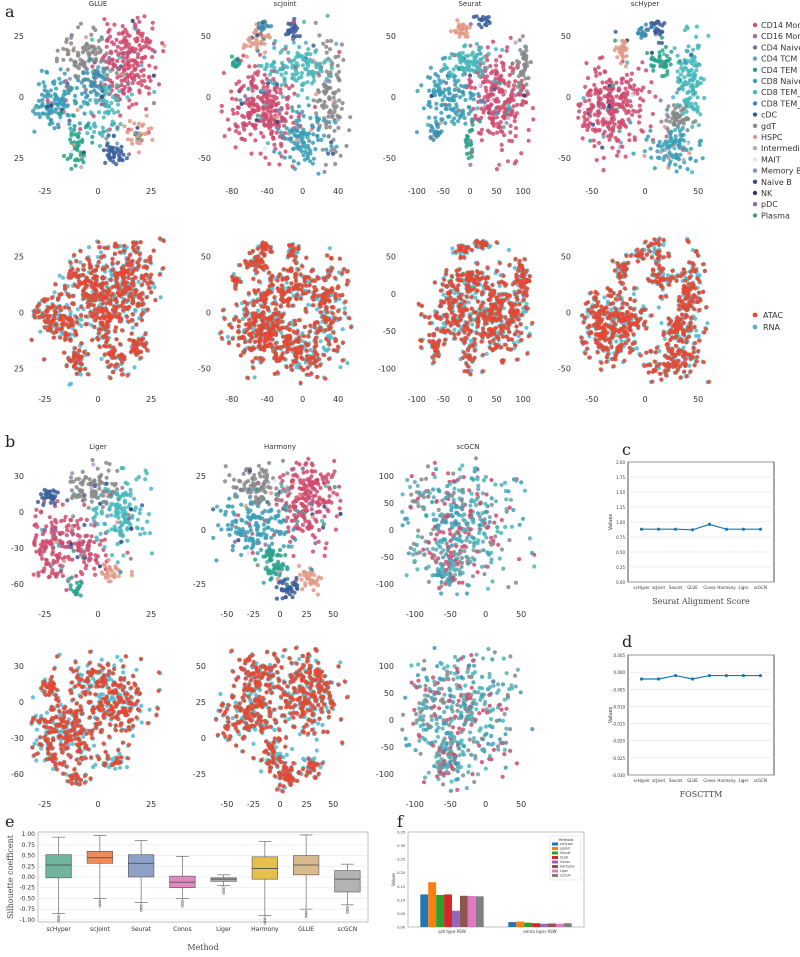 The height and width of the screenshot is (957, 800). What do you see at coordinates (253, 804) in the screenshot?
I see `b-bottom-1-xtick: -25` at bounding box center [253, 804].